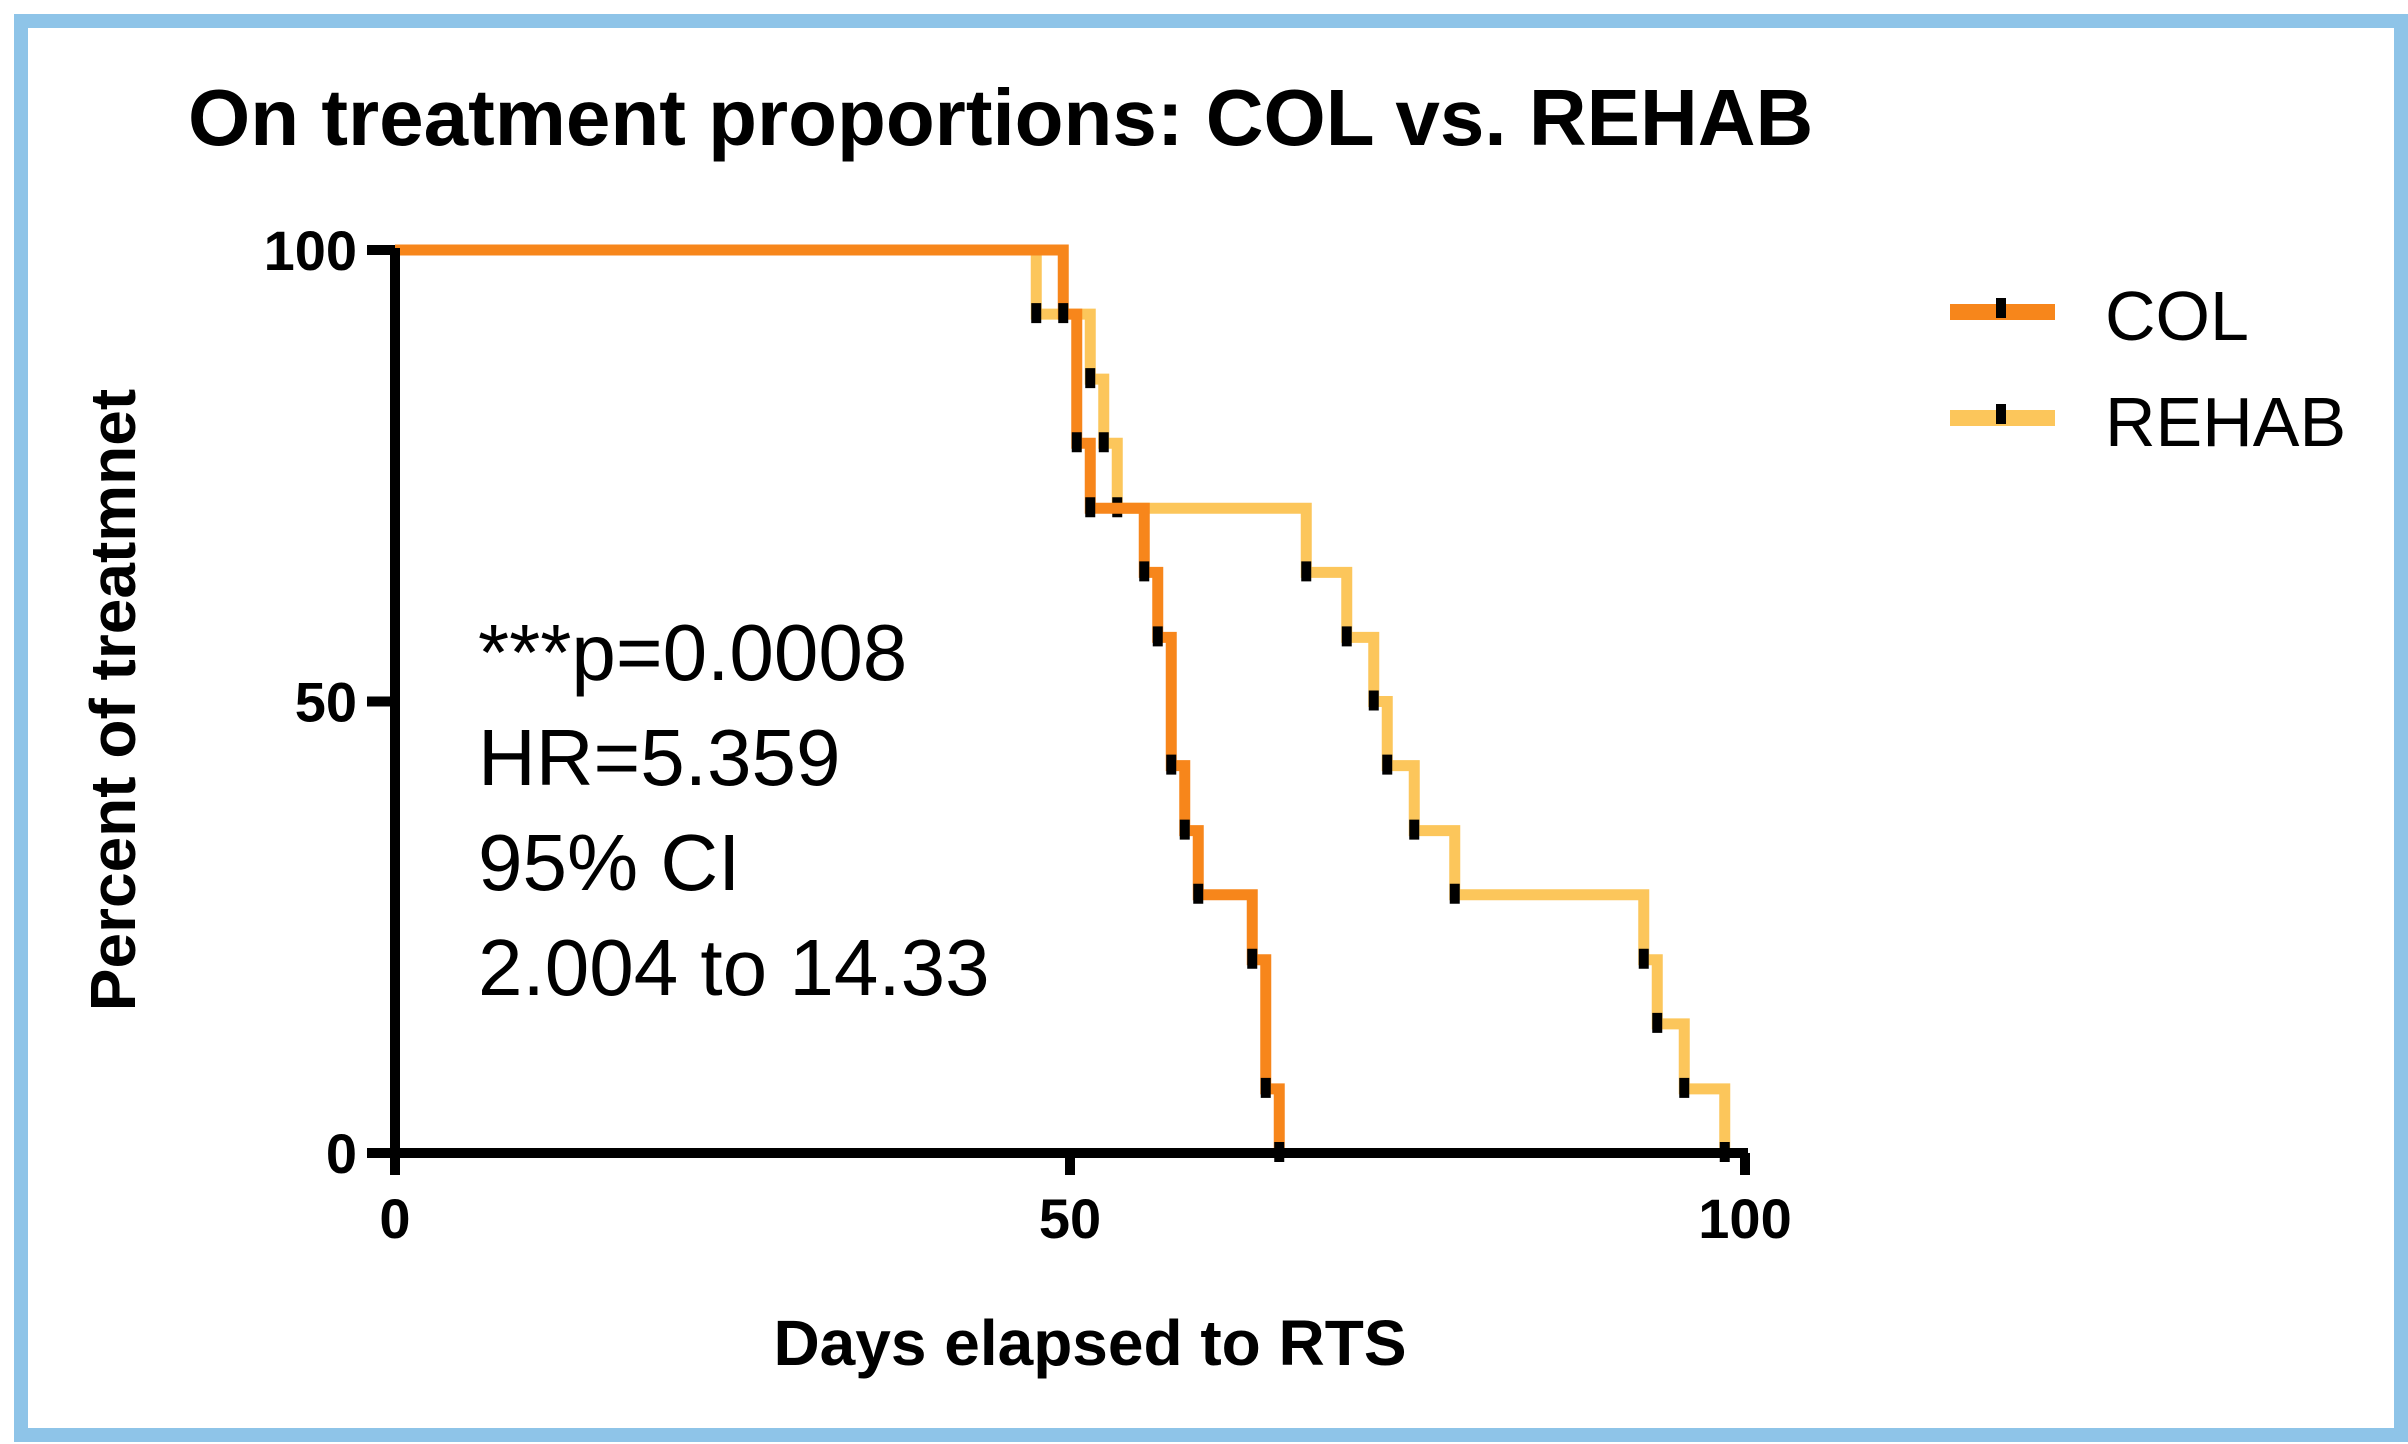 This screenshot has height=1444, width=2408. I want to click on x-tick-label: 50, so click(1070, 1218).